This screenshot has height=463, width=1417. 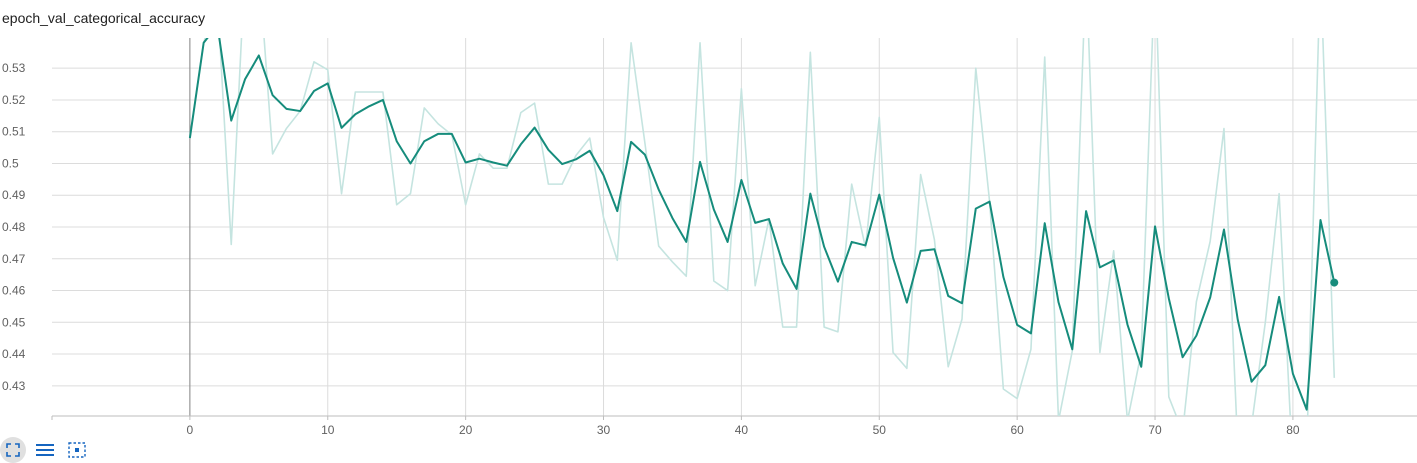 What do you see at coordinates (14, 291) in the screenshot?
I see `y-tick-label: 0.46` at bounding box center [14, 291].